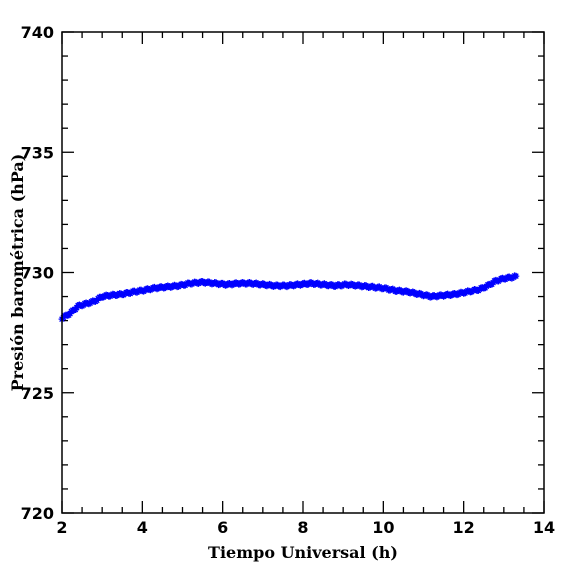 This screenshot has width=574, height=574. I want to click on y-tick-label: 730, so click(37, 273).